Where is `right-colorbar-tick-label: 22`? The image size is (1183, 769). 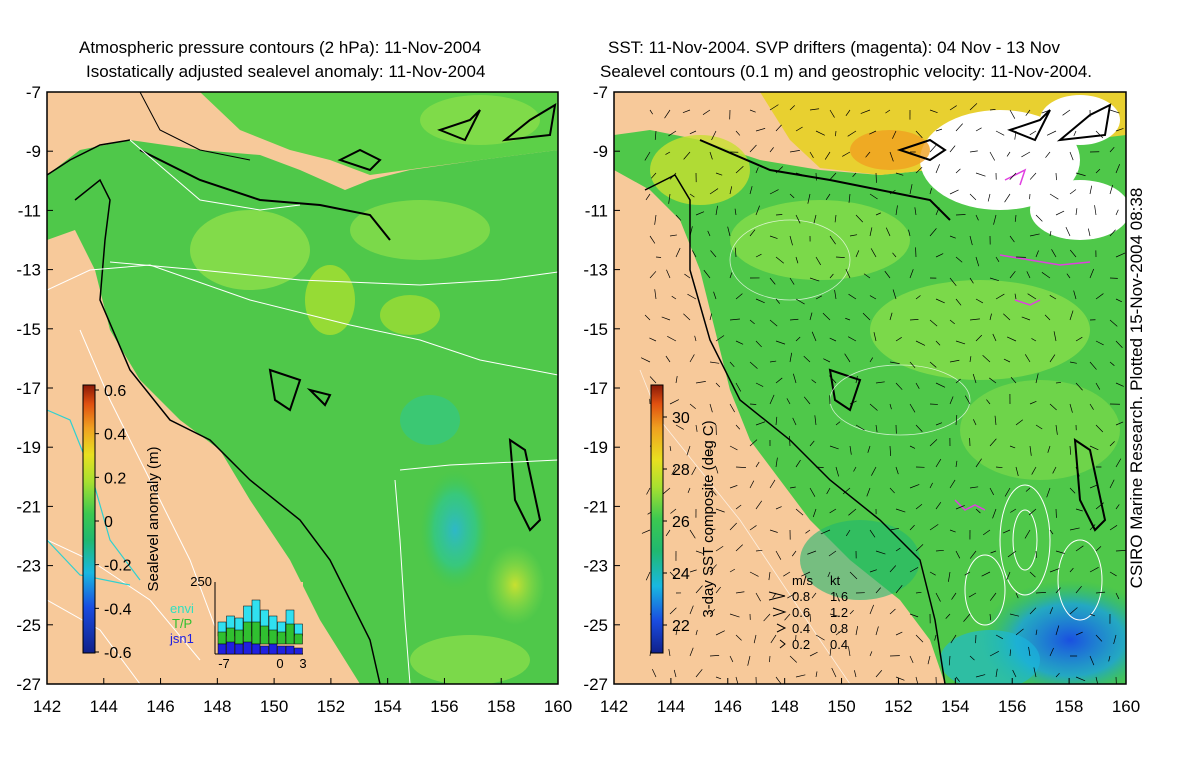
right-colorbar-tick-label: 22 is located at coordinates (681, 626).